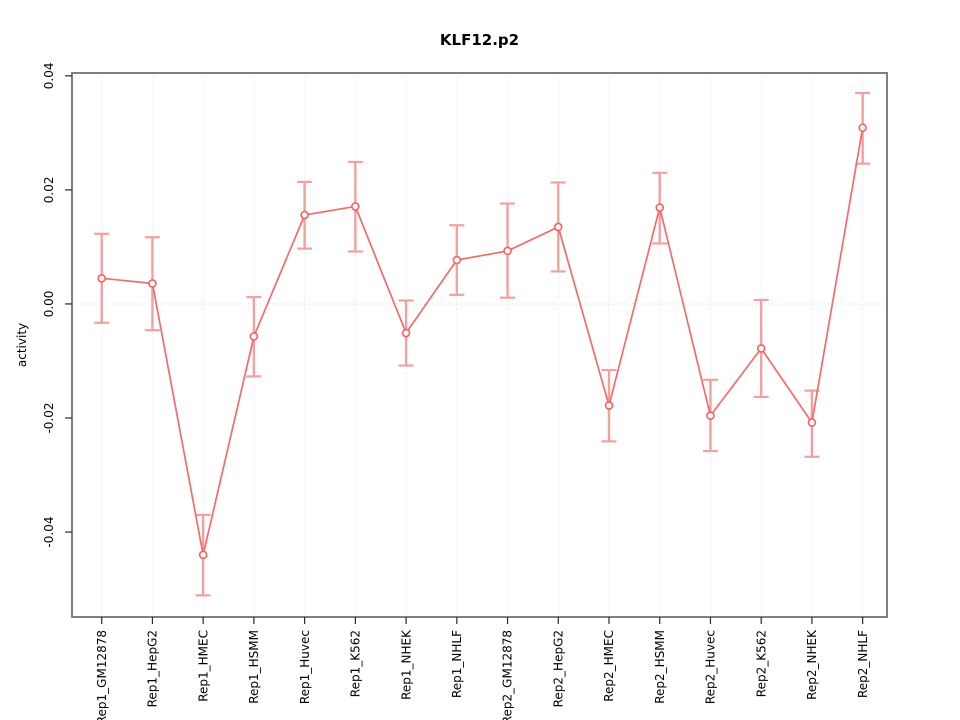  Describe the element at coordinates (153, 668) in the screenshot. I see `x-tick-label: Rep1_HepG2` at that location.